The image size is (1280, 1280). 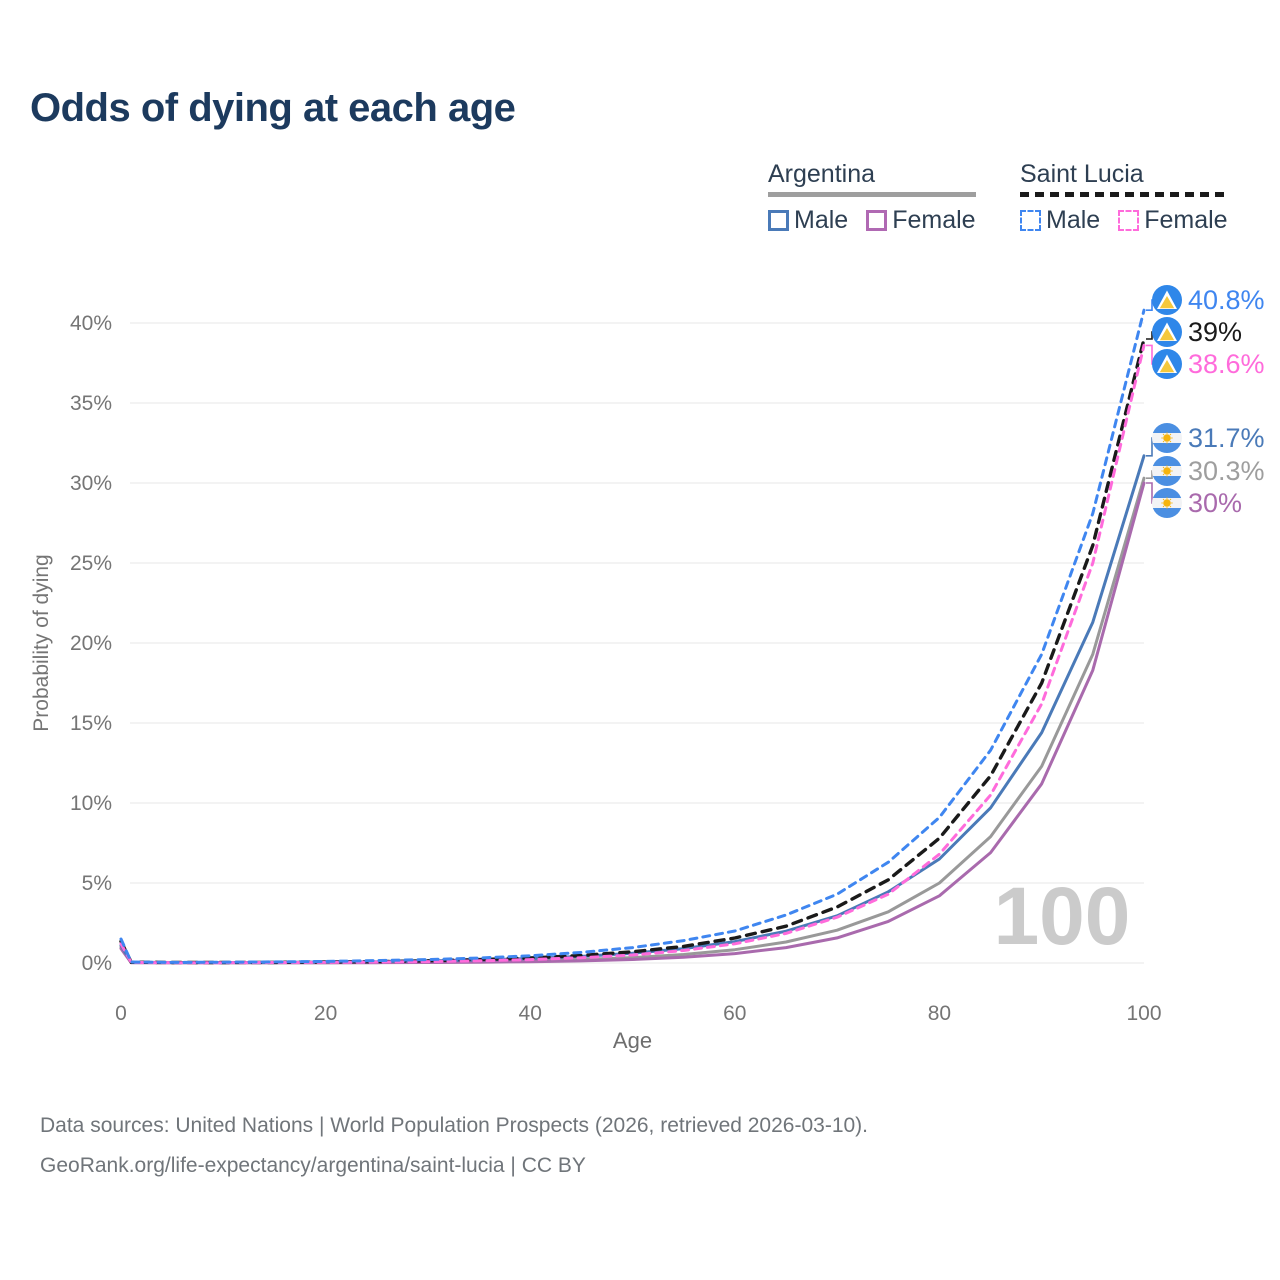 I want to click on end-value-label-saint-lucia-female: 38.6%, so click(x=1226, y=364).